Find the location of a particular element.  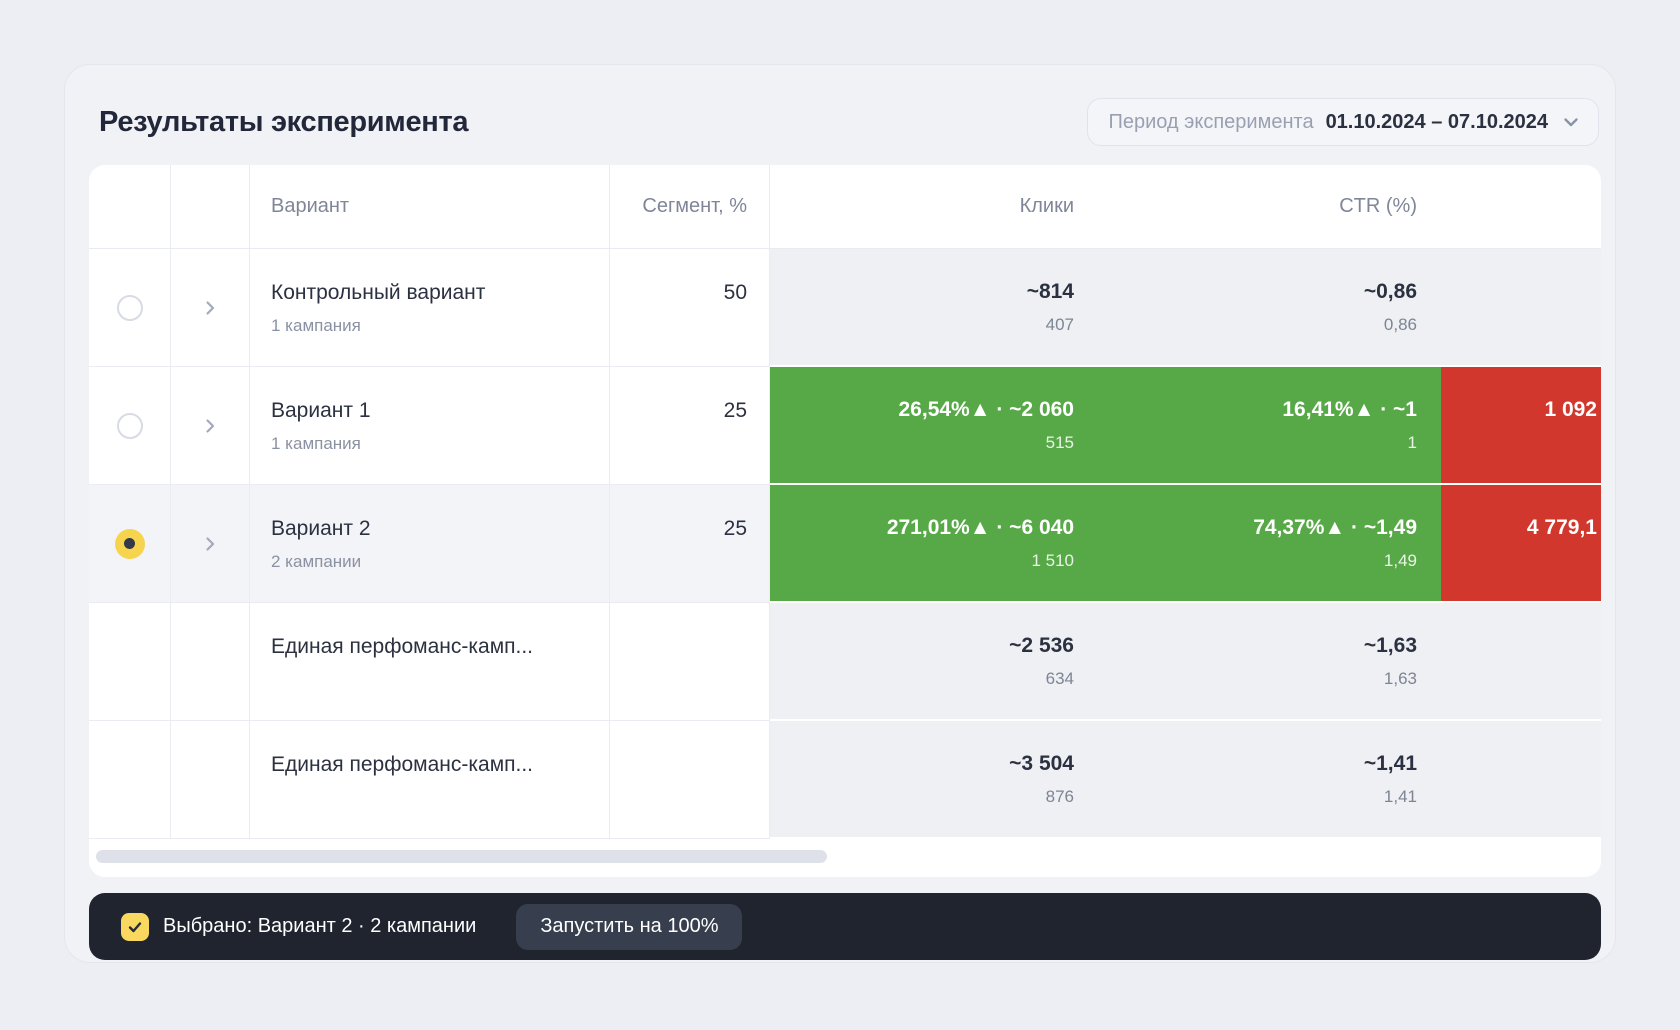

selection-checkbox is located at coordinates (135, 926).